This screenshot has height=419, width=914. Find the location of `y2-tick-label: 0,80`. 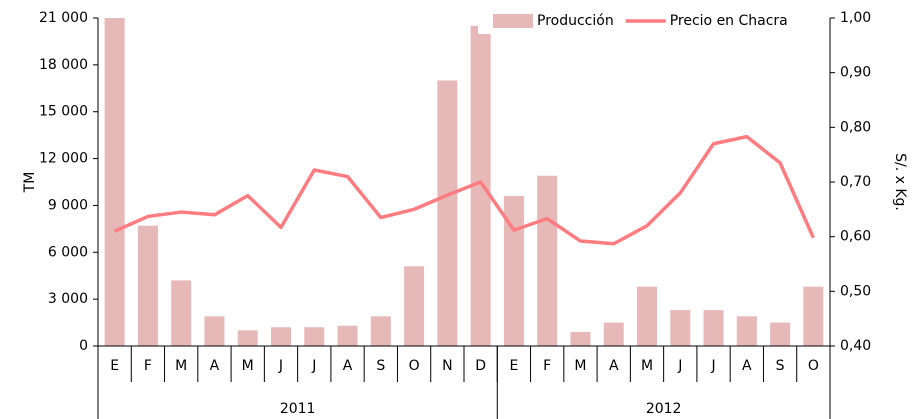

y2-tick-label: 0,80 is located at coordinates (855, 127).